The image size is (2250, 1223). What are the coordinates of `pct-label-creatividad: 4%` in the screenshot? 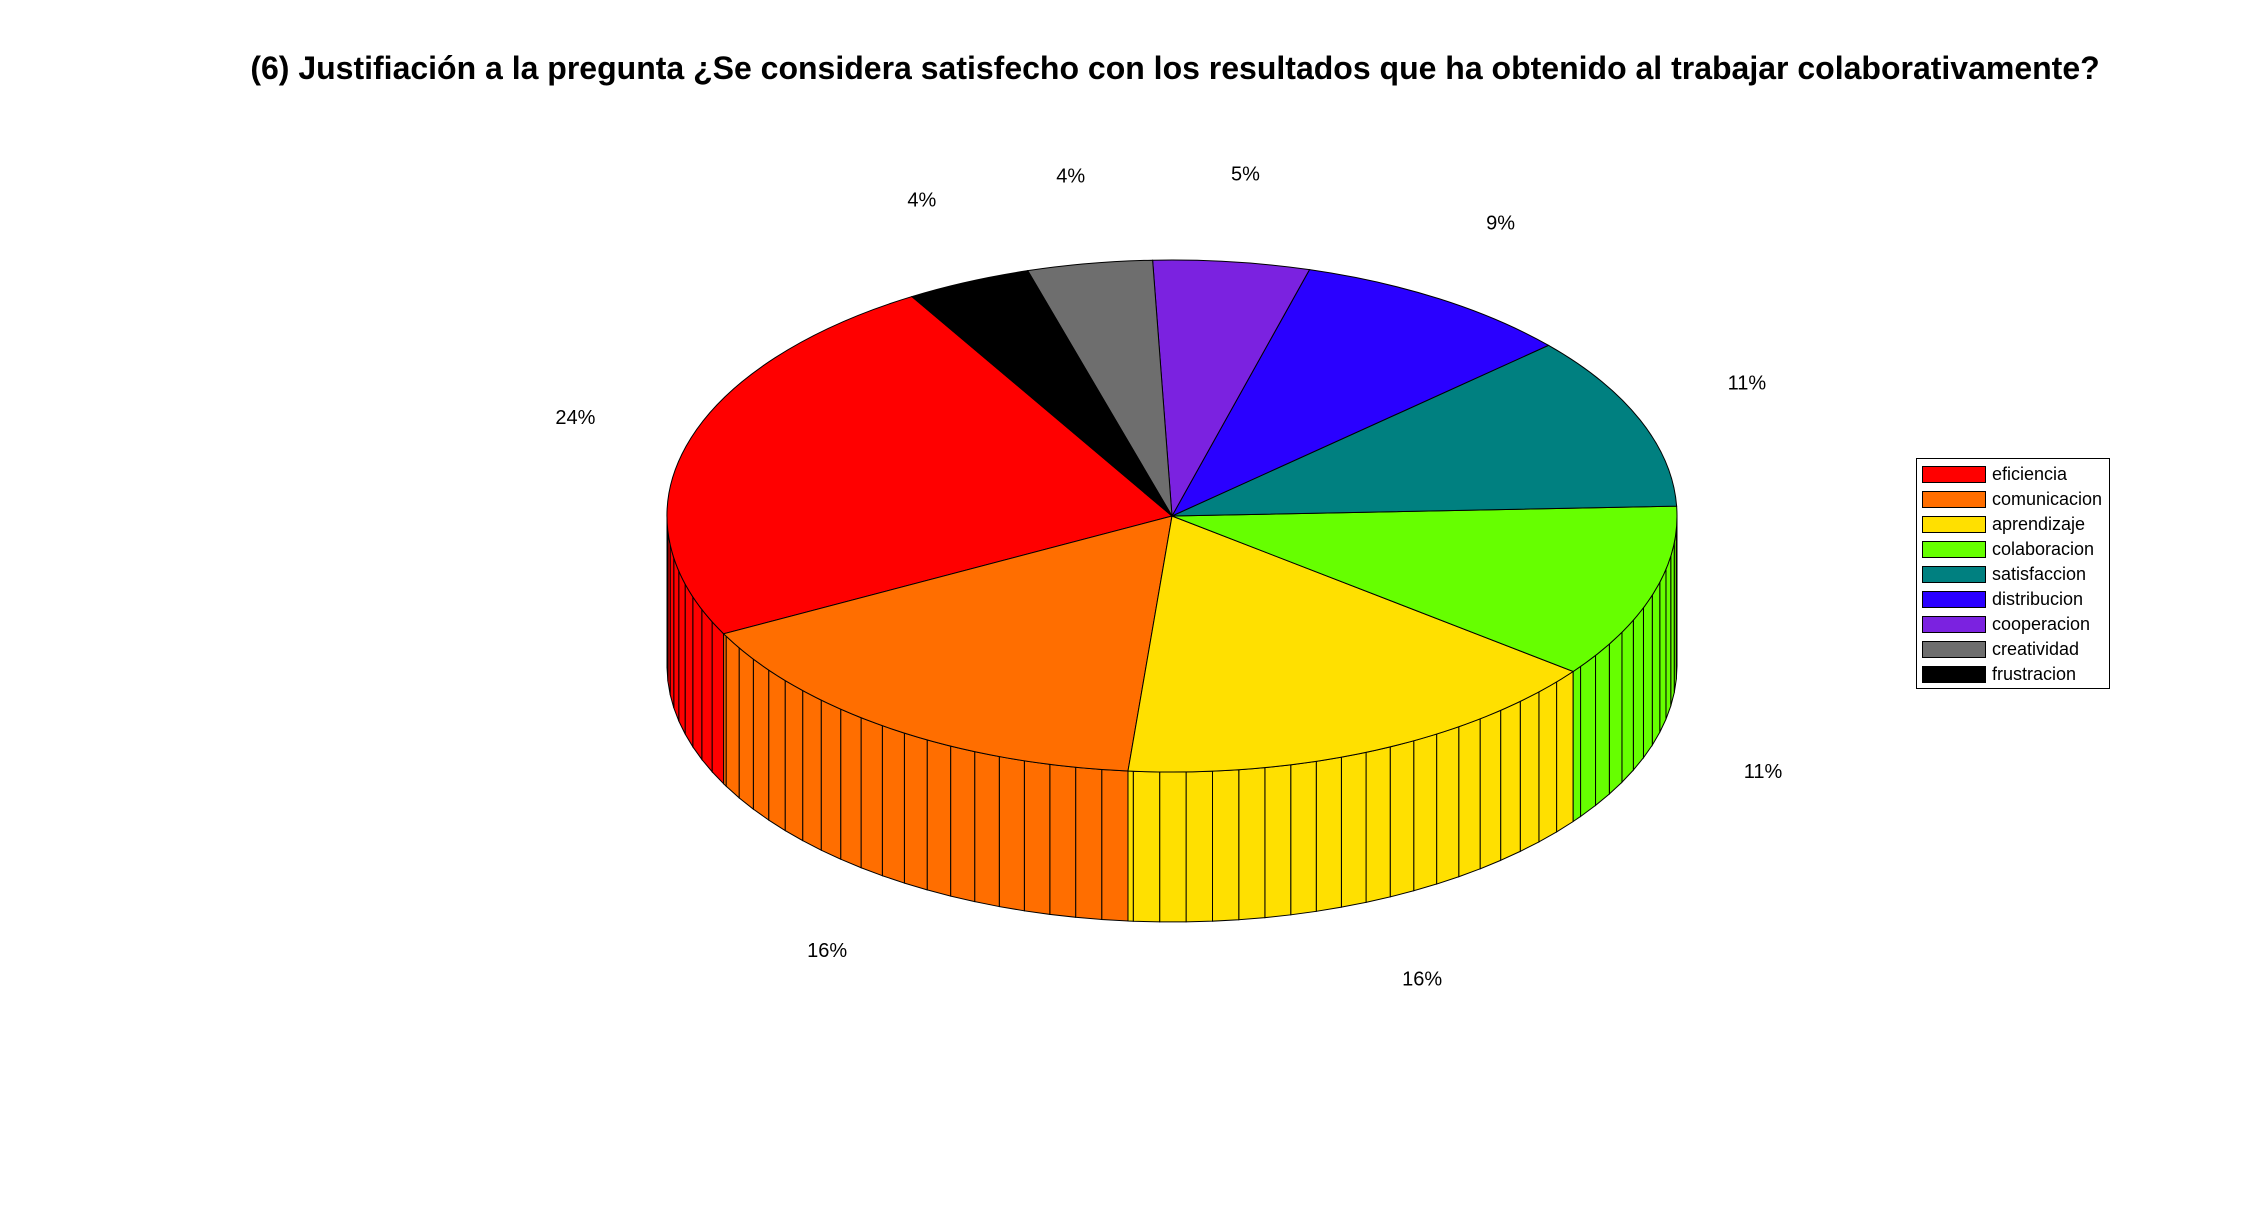 It's located at (1070, 177).